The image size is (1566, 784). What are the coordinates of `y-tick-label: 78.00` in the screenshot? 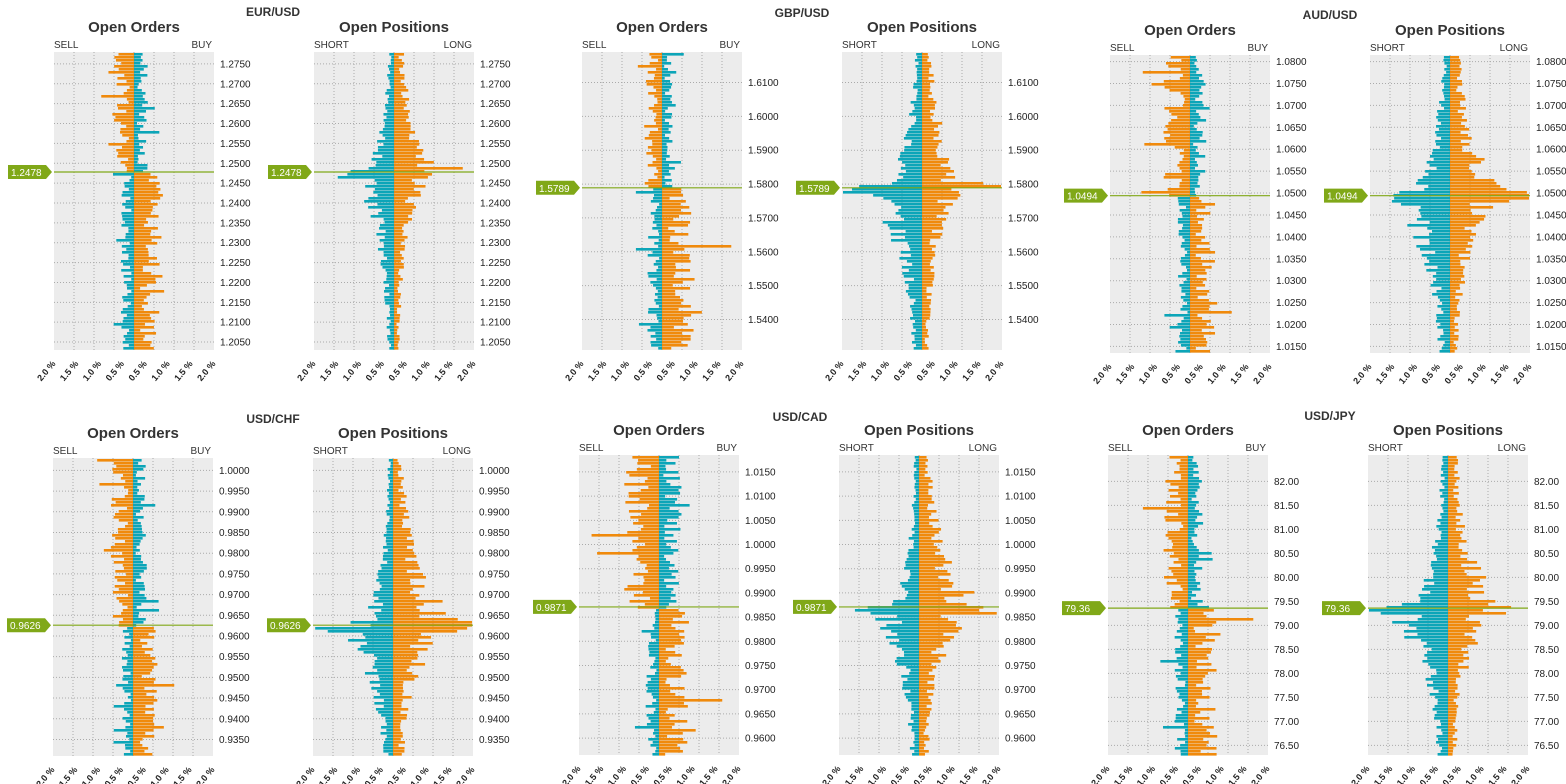 It's located at (1546, 674).